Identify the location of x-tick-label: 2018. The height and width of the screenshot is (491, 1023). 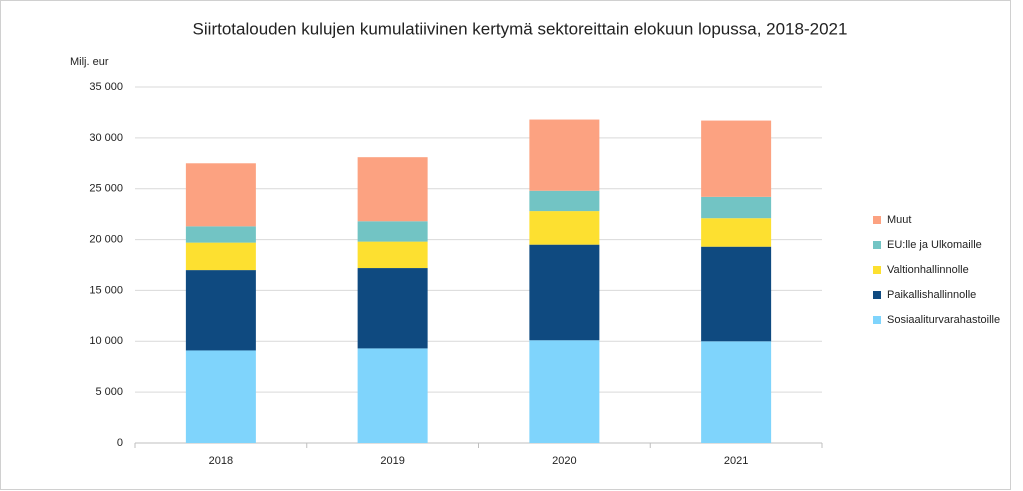
(221, 461).